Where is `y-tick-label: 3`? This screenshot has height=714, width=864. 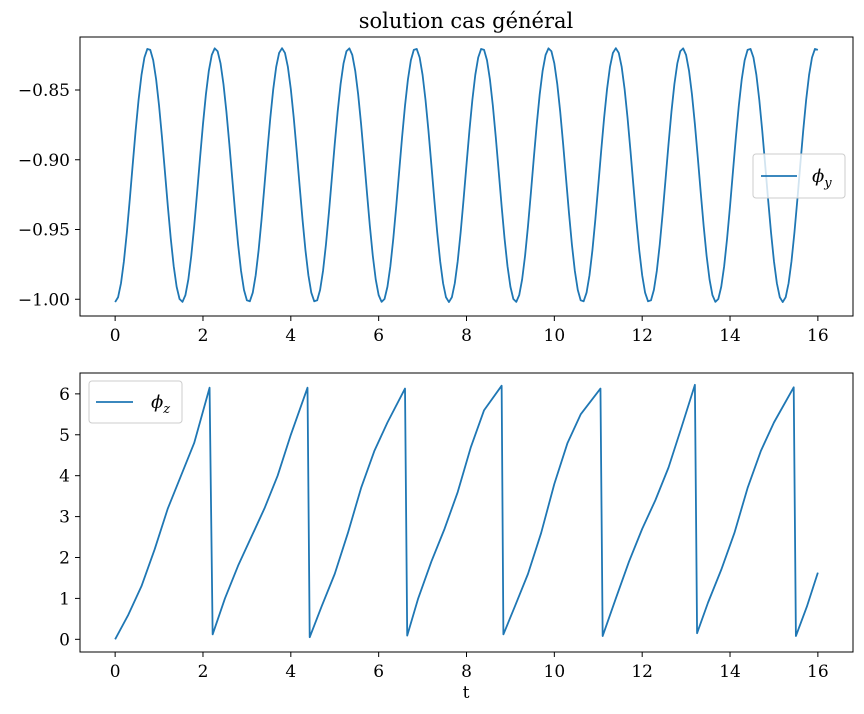
y-tick-label: 3 is located at coordinates (64, 518).